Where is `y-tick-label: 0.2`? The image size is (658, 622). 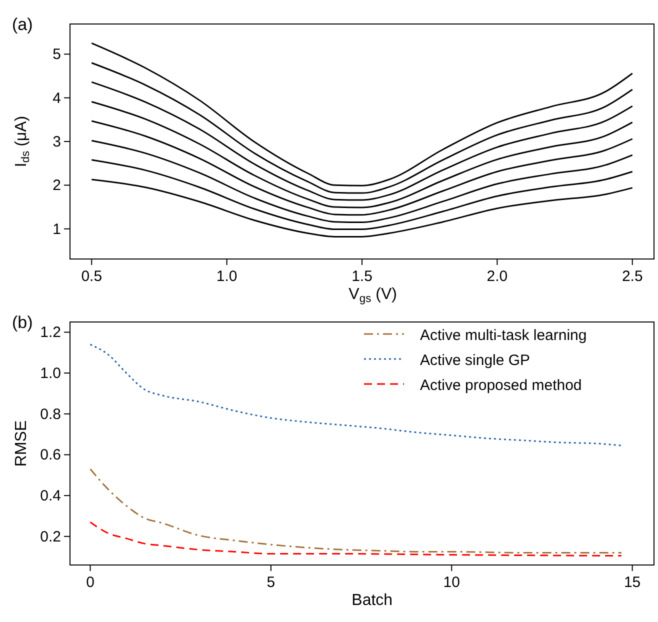
y-tick-label: 0.2 is located at coordinates (50, 537).